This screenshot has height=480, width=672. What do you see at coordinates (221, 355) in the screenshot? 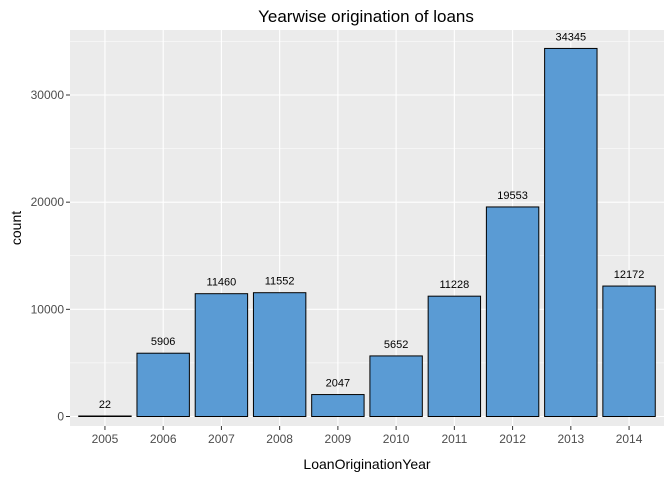
I see `bar-2007` at bounding box center [221, 355].